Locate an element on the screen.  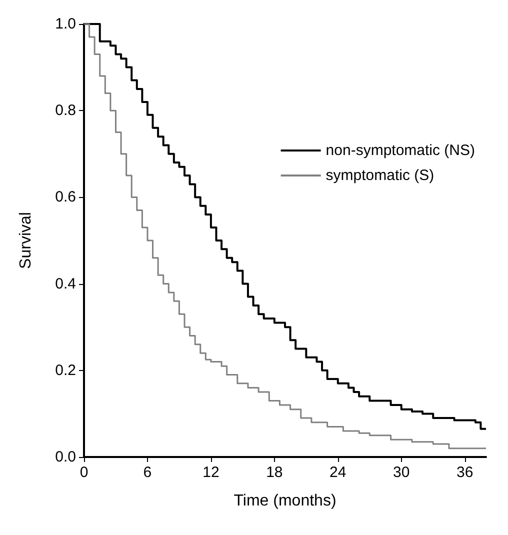
legend-label: non-symptomatic (NS) is located at coordinates (401, 150).